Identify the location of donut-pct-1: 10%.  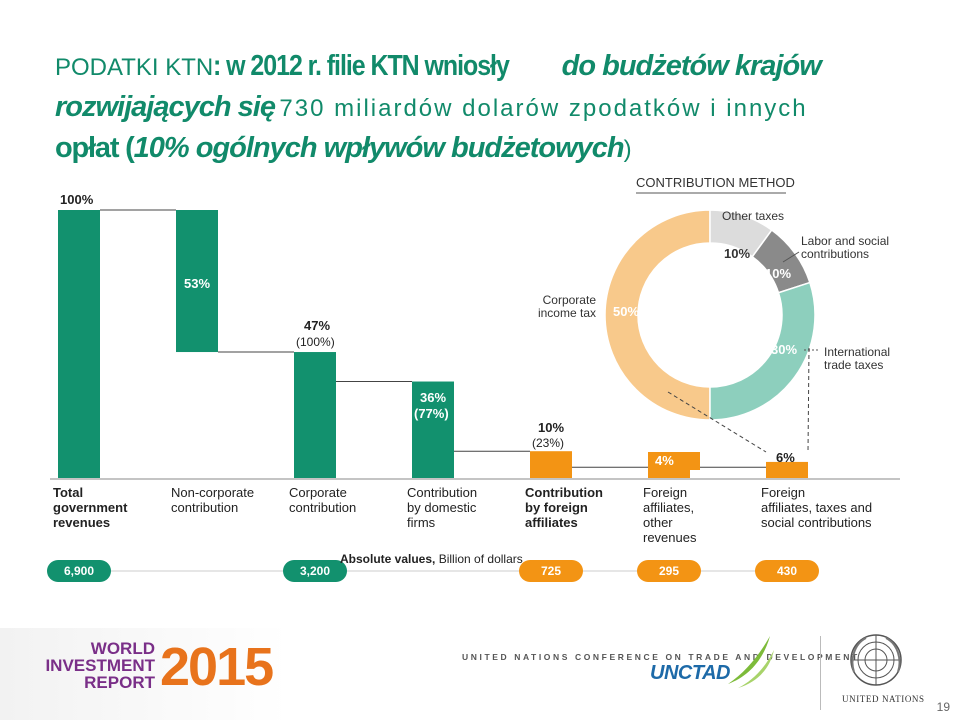
(737, 253).